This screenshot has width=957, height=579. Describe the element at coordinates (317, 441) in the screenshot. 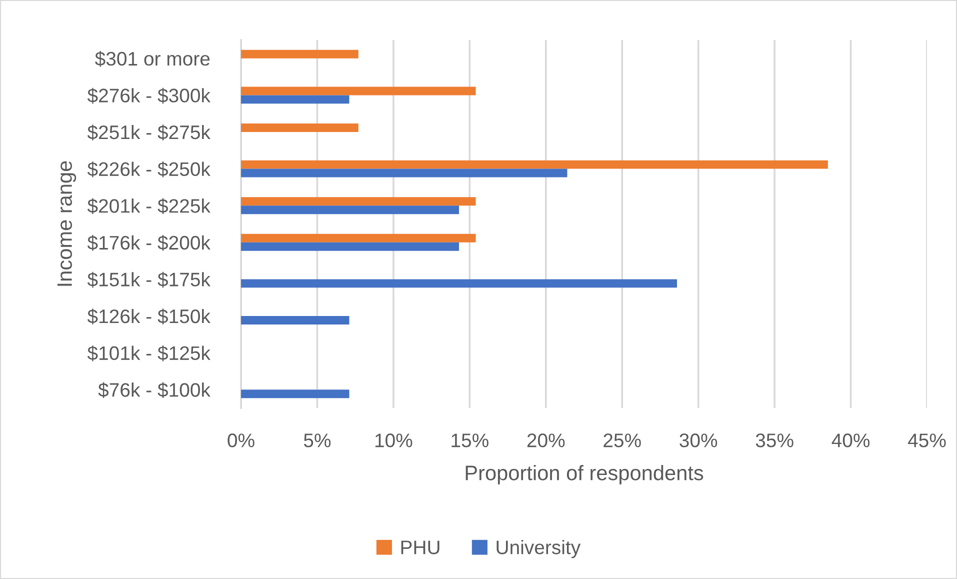

I see `x-tick-label: 5%` at that location.